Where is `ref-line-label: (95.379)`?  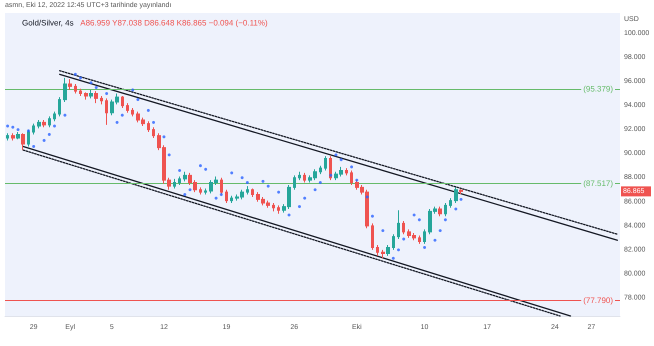
ref-line-label: (95.379) is located at coordinates (598, 89).